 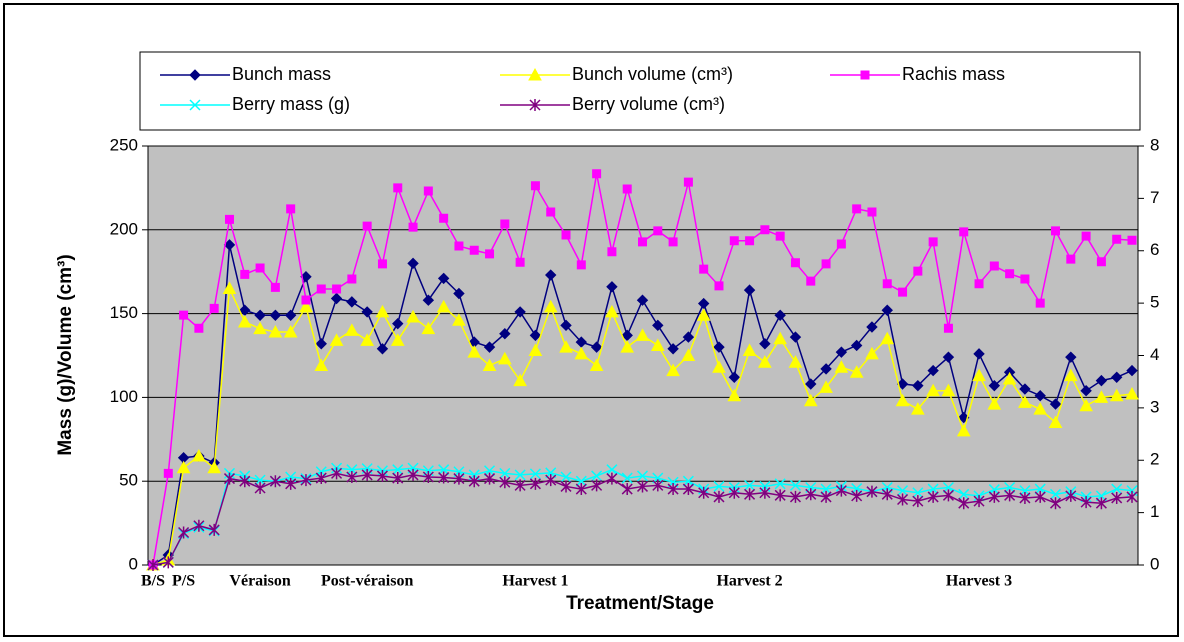 What do you see at coordinates (640, 603) in the screenshot?
I see `x-axis-label: Treatment/Stage` at bounding box center [640, 603].